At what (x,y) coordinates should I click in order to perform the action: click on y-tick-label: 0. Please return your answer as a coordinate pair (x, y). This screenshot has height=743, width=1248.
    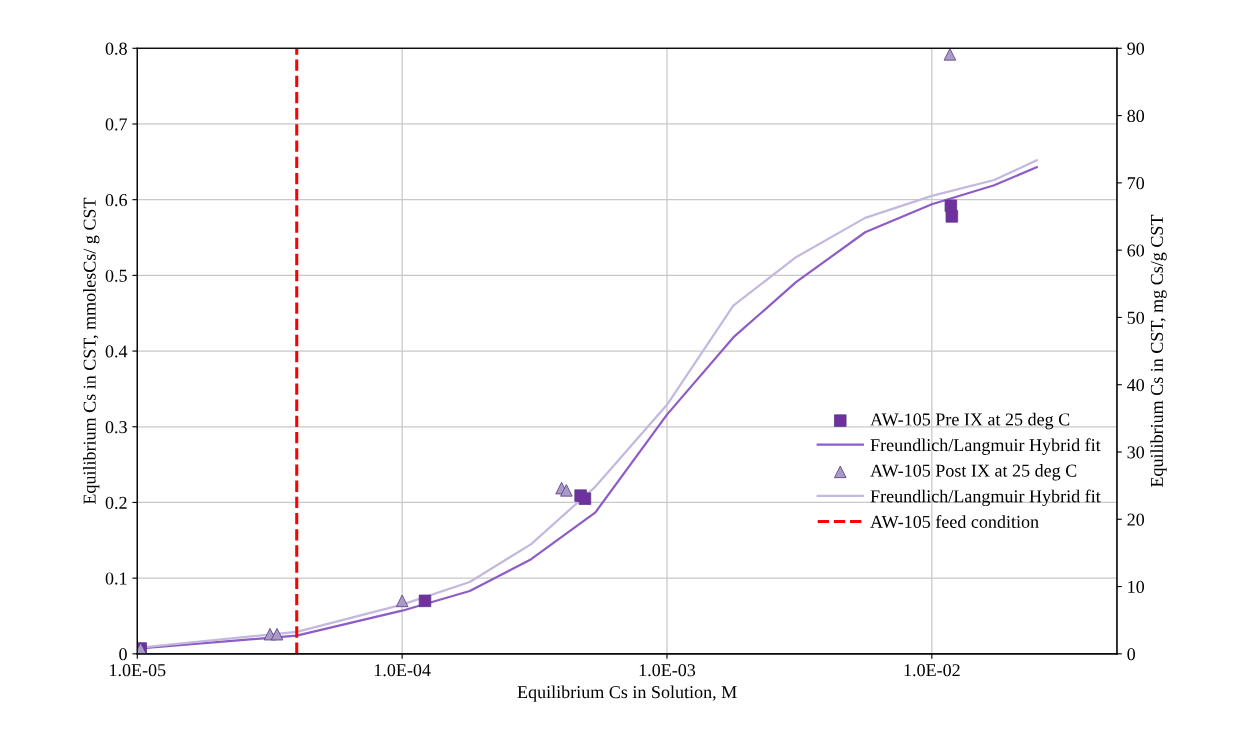
    Looking at the image, I should click on (123, 654).